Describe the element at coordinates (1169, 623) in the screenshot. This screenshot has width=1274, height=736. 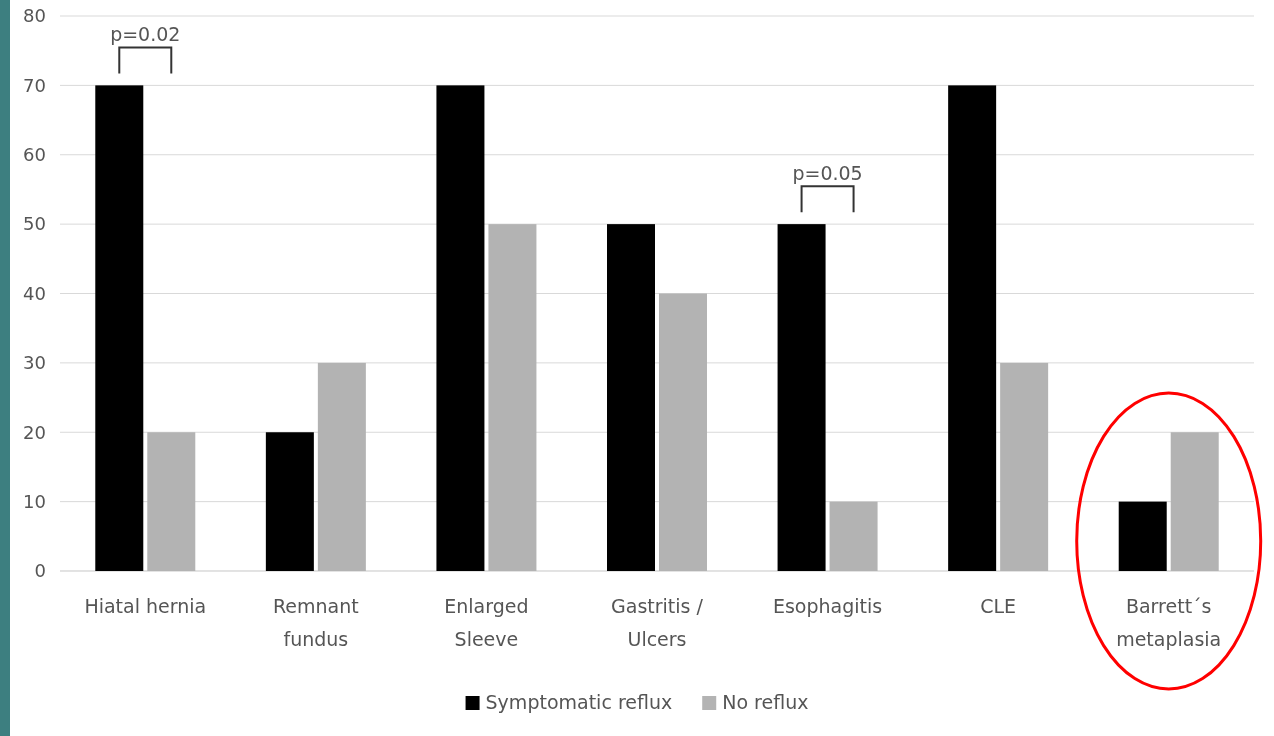
I see `x-tick-label: Barrett´s metaplasia` at that location.